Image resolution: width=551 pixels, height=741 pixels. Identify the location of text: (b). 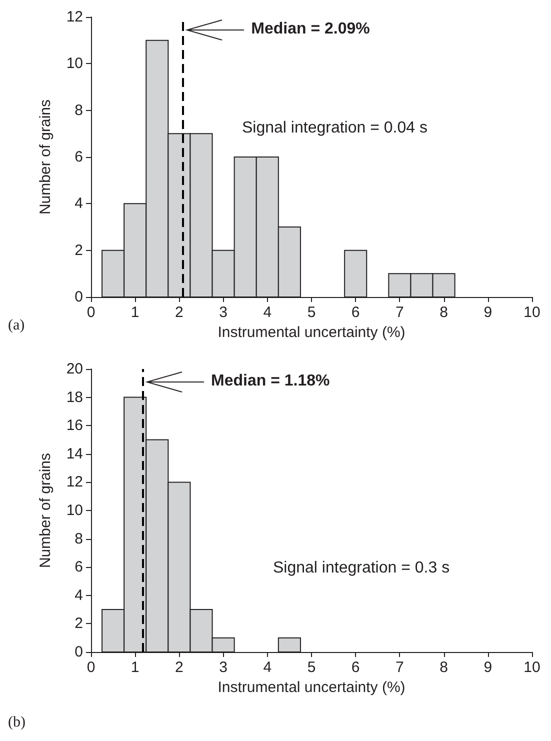
(17, 722).